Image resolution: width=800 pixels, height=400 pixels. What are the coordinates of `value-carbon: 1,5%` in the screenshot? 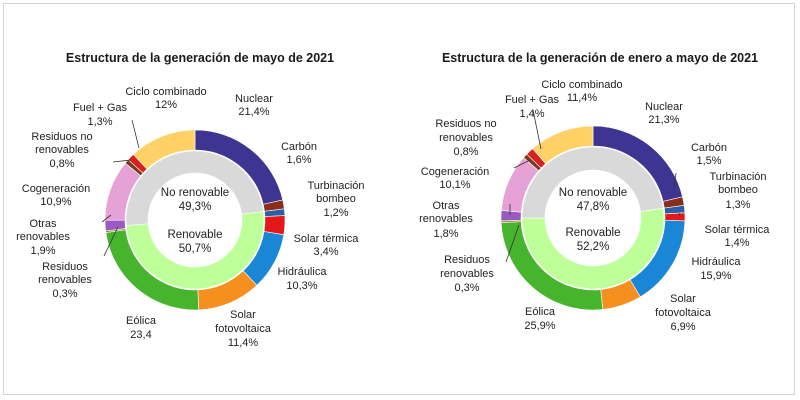 It's located at (708, 161).